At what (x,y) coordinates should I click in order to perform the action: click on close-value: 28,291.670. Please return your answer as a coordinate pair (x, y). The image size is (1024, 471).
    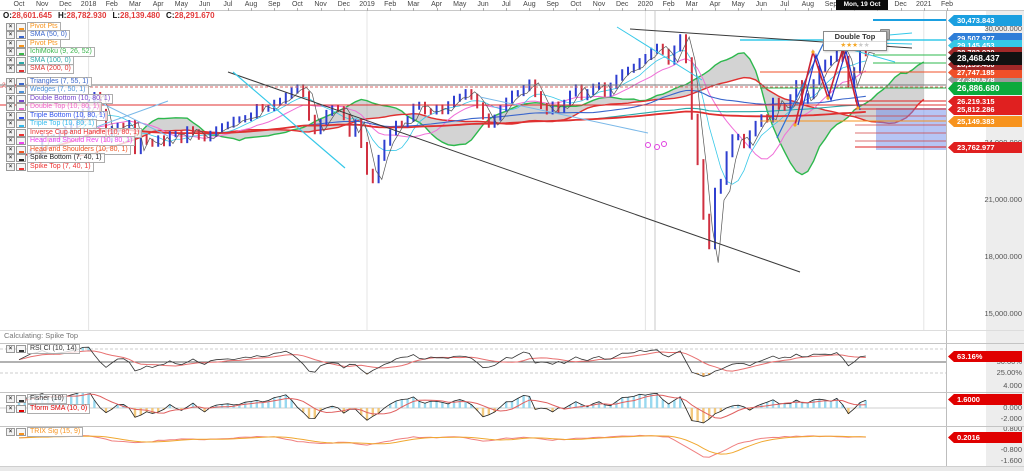
    Looking at the image, I should click on (194, 15).